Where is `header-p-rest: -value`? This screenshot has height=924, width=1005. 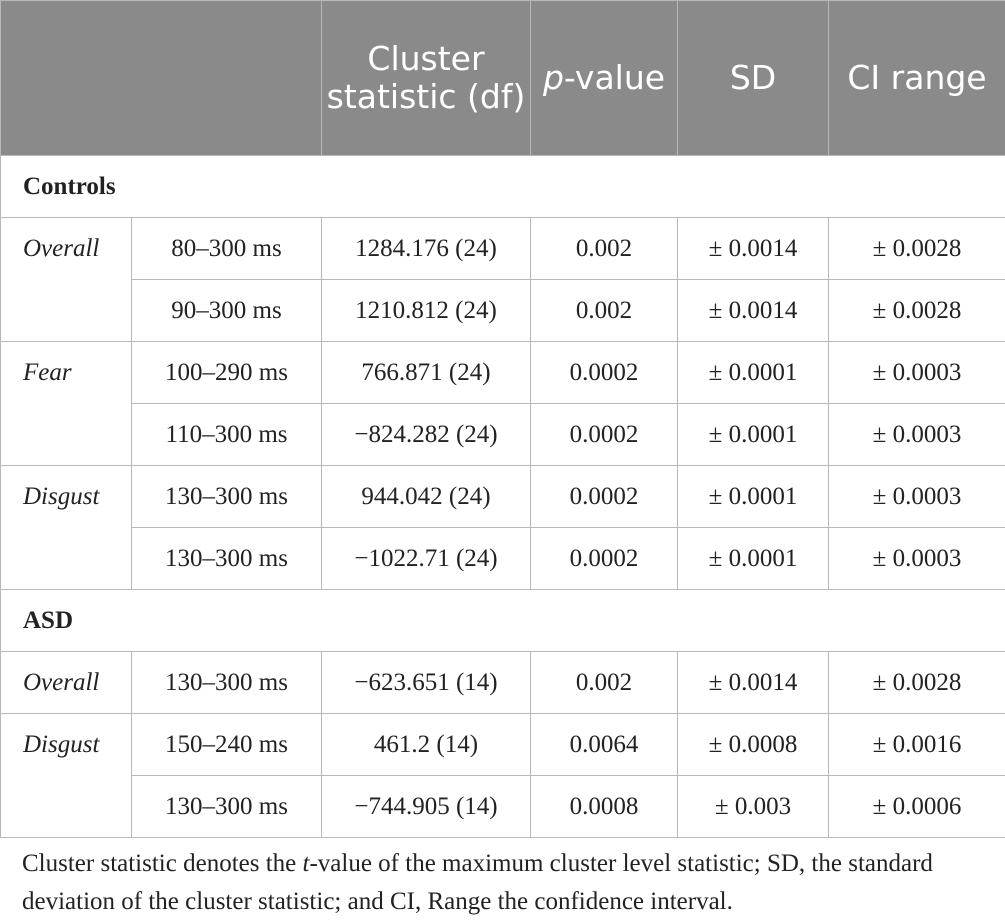 header-p-rest: -value is located at coordinates (614, 77).